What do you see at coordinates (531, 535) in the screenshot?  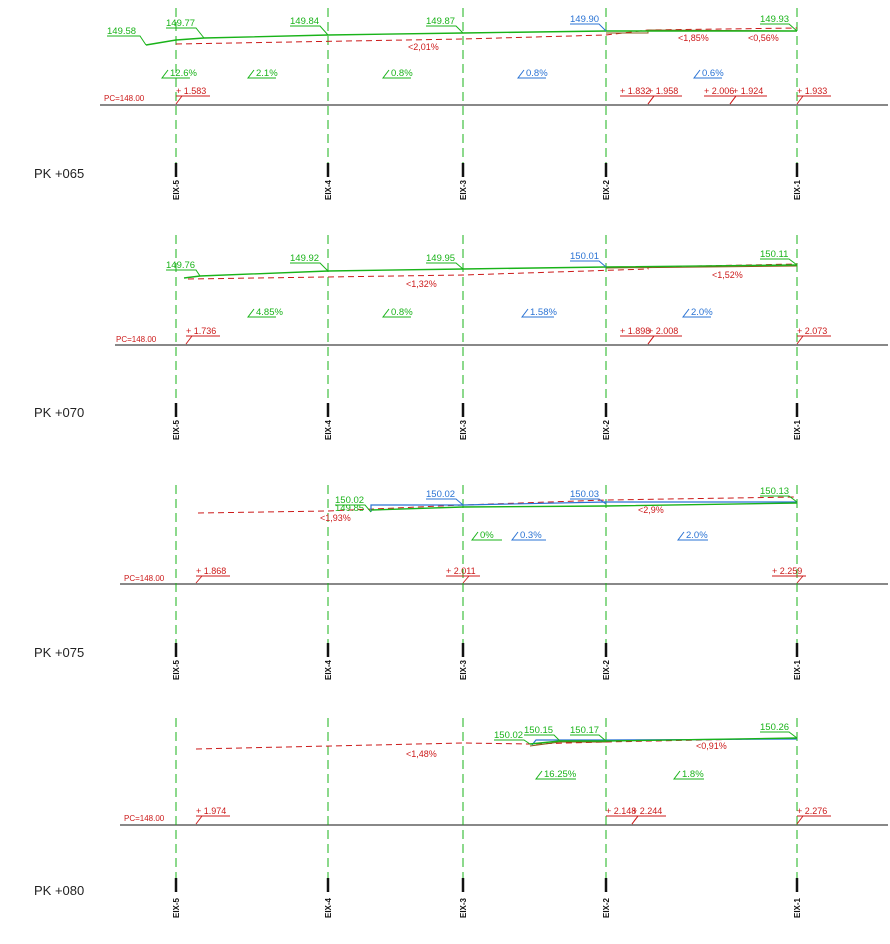 I see `crossfall-label: 0.3%` at bounding box center [531, 535].